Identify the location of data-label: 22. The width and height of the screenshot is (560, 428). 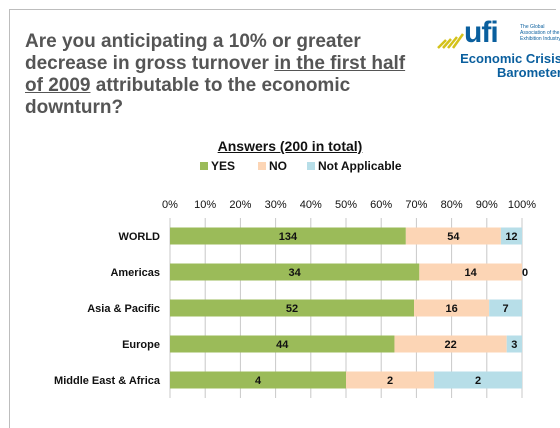
(450, 345).